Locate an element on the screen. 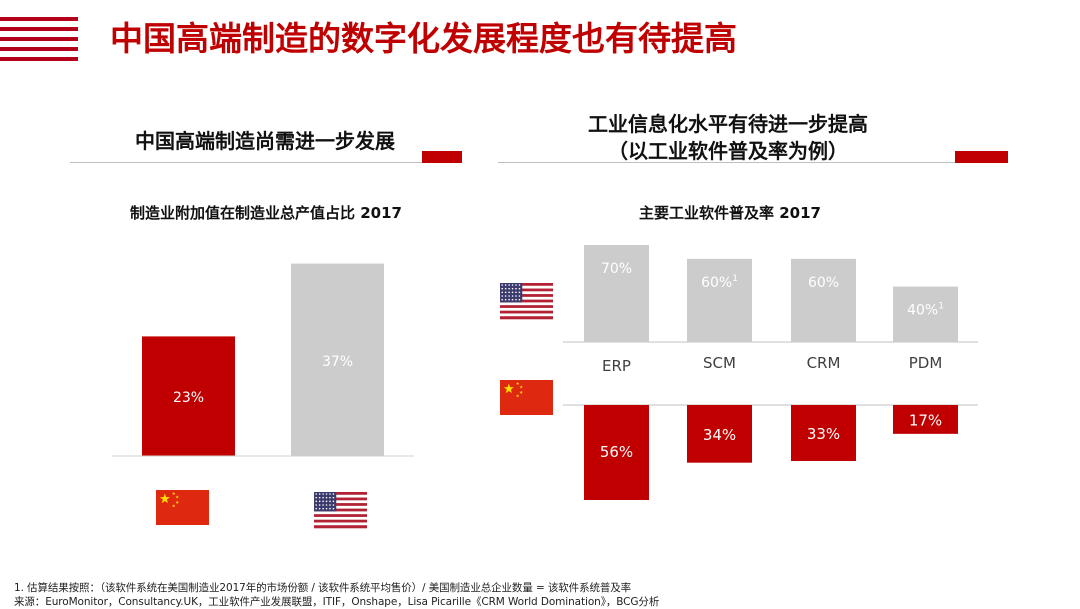 This screenshot has height=609, width=1080. category-label-erp: ERP is located at coordinates (616, 366).